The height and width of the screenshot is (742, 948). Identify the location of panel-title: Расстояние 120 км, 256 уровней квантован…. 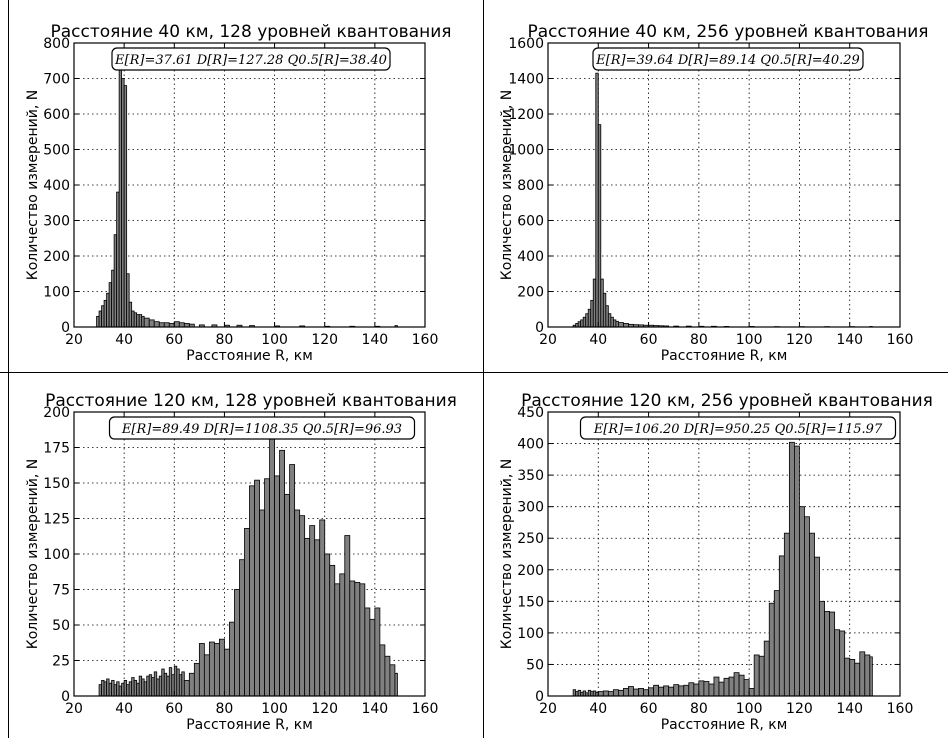
(727, 401).